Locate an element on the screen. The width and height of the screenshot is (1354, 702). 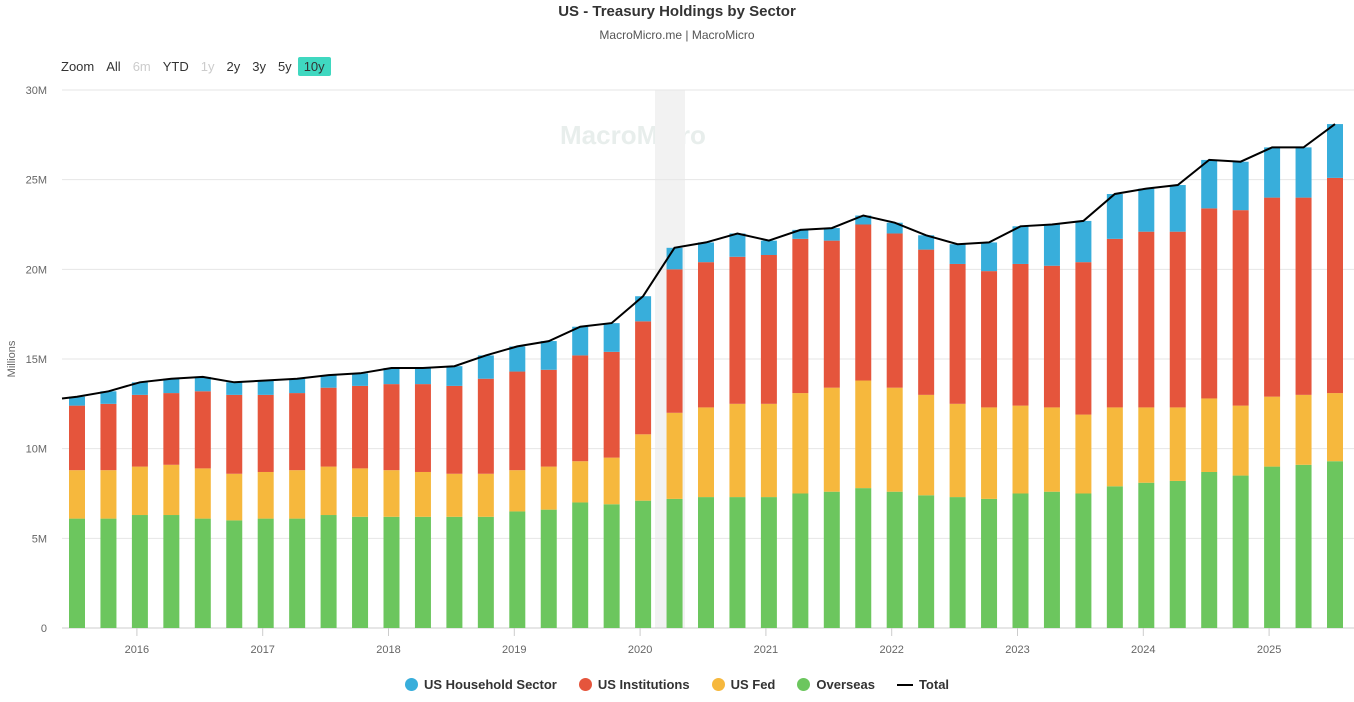
x-tick-label: 2016 is located at coordinates (137, 650).